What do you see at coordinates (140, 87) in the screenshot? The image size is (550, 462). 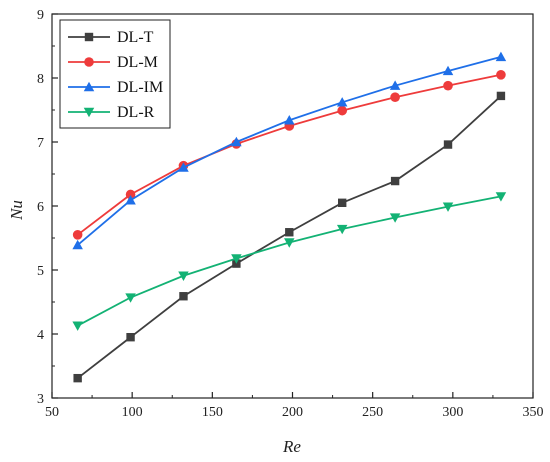 I see `legend-label-dl-im: DL-IM` at bounding box center [140, 87].